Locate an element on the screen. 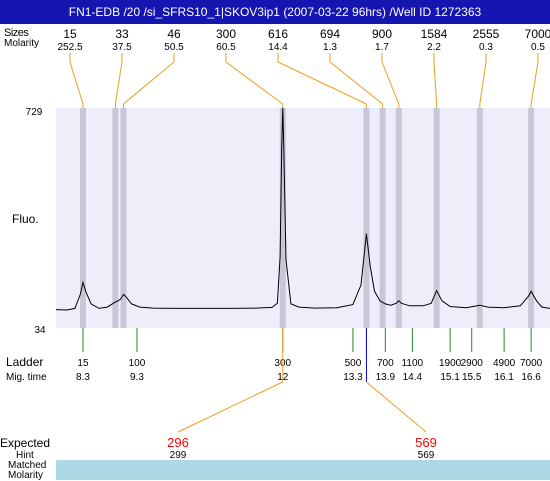 Image resolution: width=550 pixels, height=481 pixels. hint-label: Hint is located at coordinates (25, 455).